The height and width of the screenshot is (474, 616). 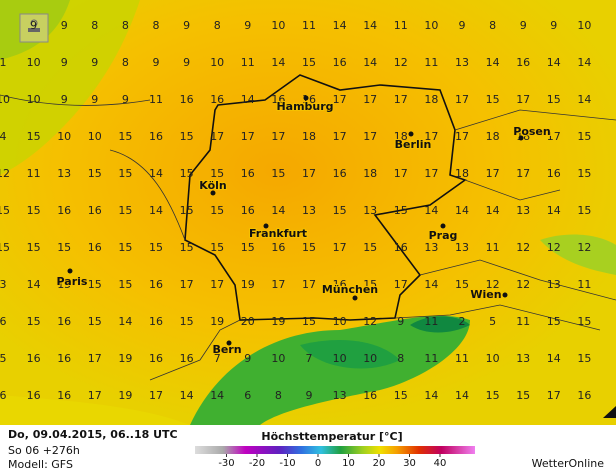 What do you see at coordinates (257, 463) in the screenshot?
I see `legend-tick-label: -20` at bounding box center [257, 463].